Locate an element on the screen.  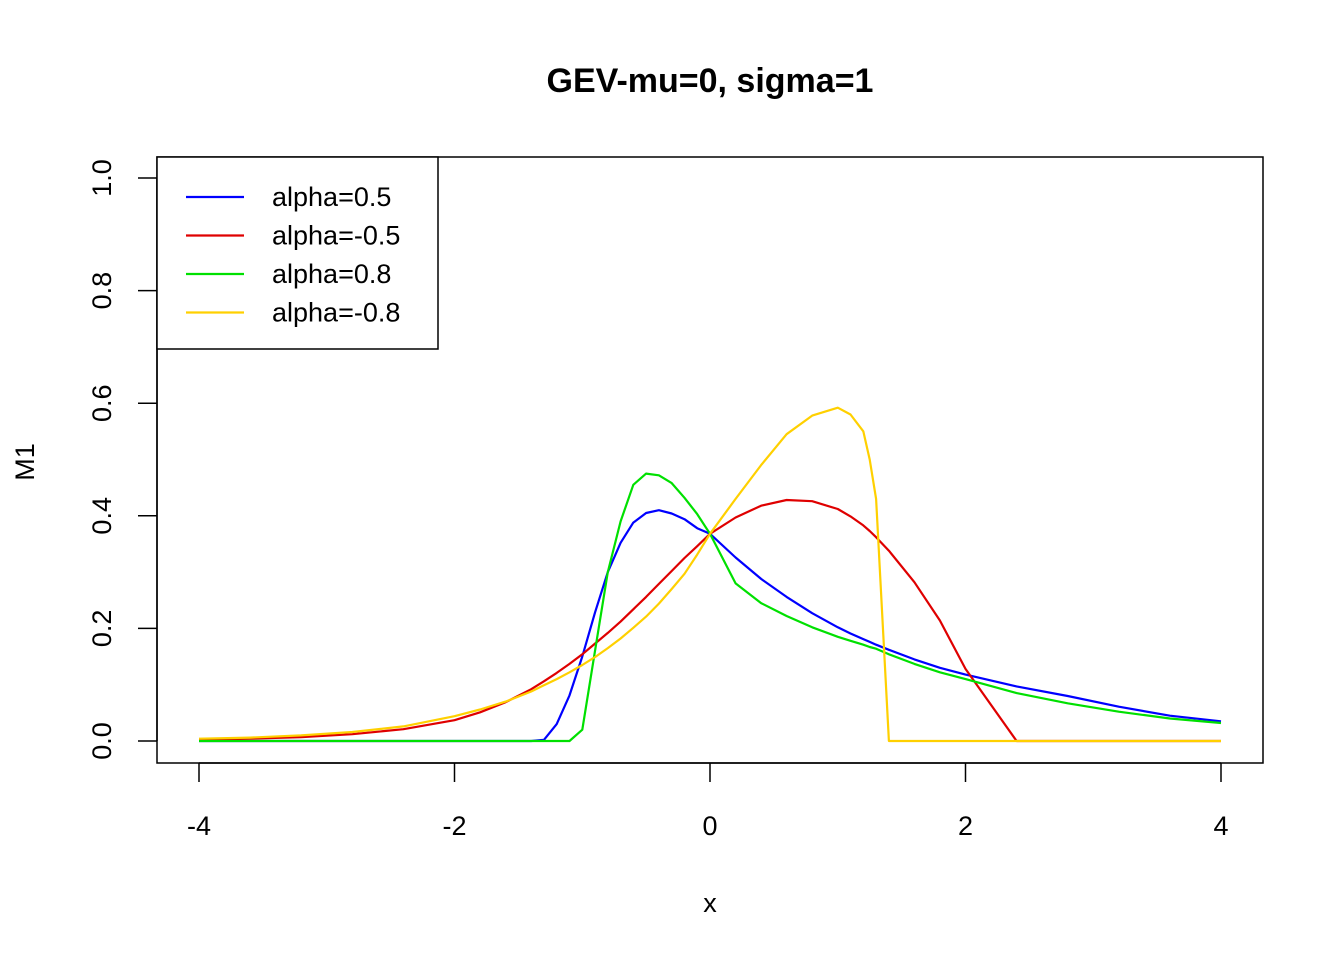
y-tick-label: 0.6 is located at coordinates (102, 403).